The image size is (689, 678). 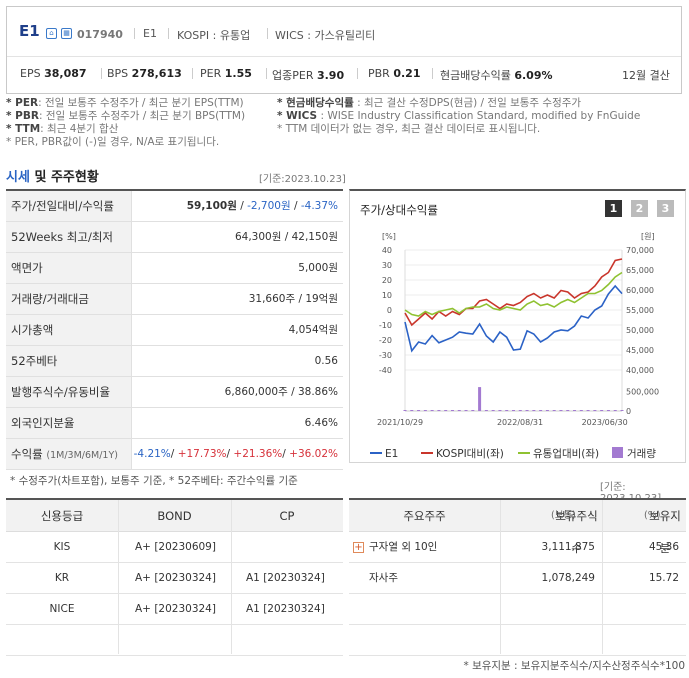 What do you see at coordinates (174, 206) in the screenshot?
I see `table-row: 주가/전일대비/수익률 59,100원 / -2,700원 / -4.37%` at bounding box center [174, 206].